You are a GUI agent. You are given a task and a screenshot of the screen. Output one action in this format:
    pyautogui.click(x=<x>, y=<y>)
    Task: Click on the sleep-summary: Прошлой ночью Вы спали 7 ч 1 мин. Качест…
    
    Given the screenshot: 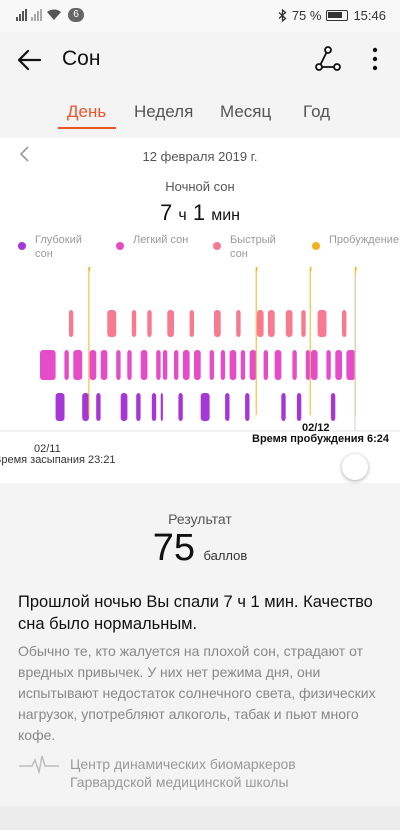 What is the action you would take?
    pyautogui.click(x=195, y=613)
    